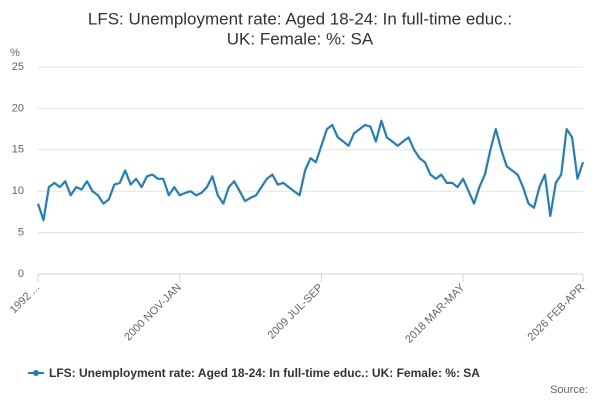 This screenshot has width=600, height=400. What do you see at coordinates (18, 191) in the screenshot?
I see `y-tick-label: 10` at bounding box center [18, 191].